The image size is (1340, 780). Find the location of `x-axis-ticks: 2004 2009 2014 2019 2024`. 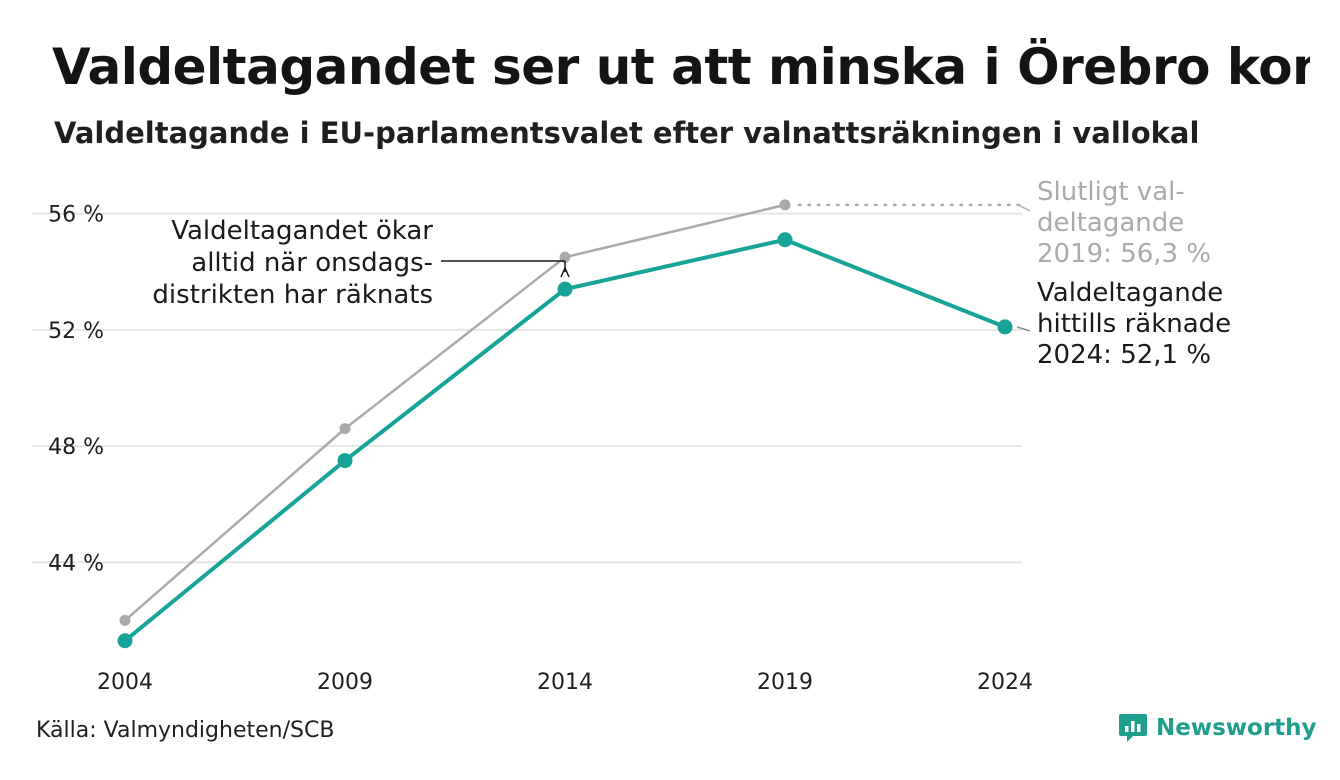

x-axis-ticks: 2004 2009 2014 2019 2024 is located at coordinates (565, 682).